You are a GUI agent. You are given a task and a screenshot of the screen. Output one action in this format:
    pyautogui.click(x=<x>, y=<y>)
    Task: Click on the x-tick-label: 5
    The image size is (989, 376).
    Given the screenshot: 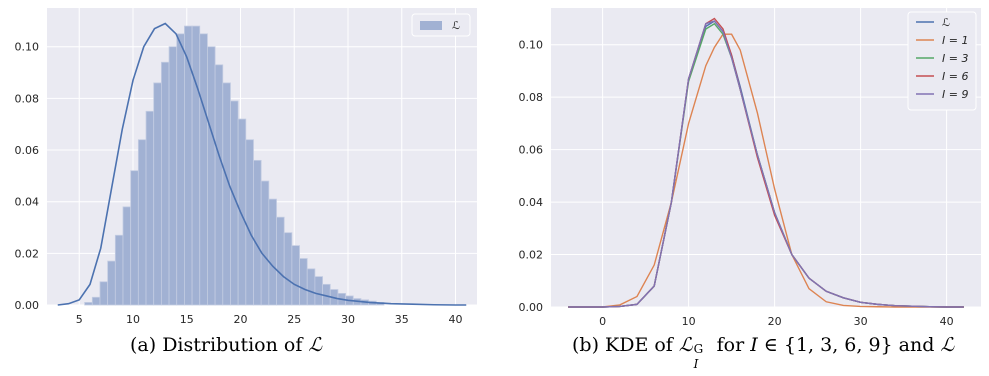 What is the action you would take?
    pyautogui.click(x=79, y=319)
    